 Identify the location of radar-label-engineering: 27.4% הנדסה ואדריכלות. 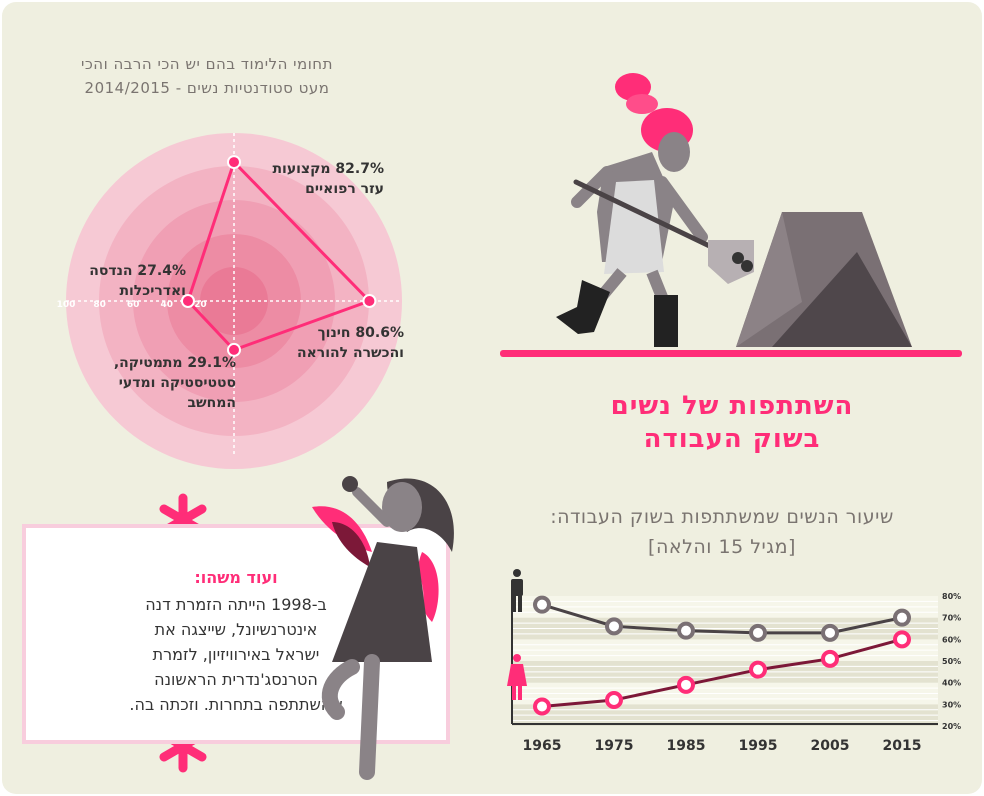
(137, 281).